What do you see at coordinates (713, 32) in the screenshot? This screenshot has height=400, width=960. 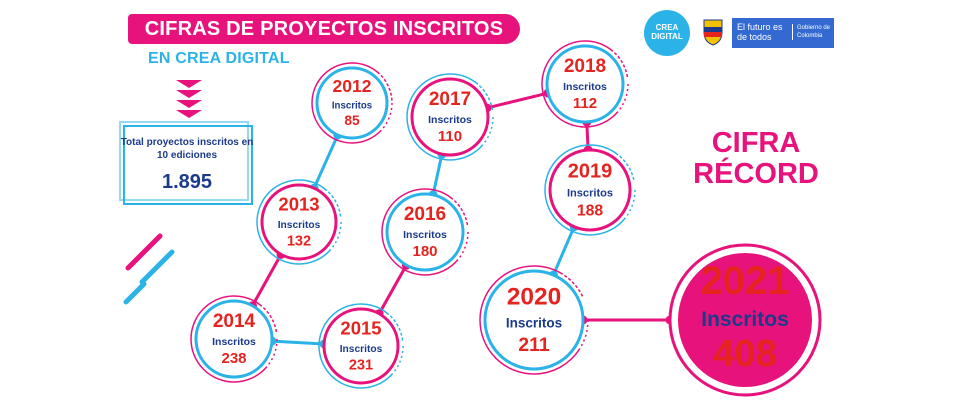 I see `colombia-shield-icon` at bounding box center [713, 32].